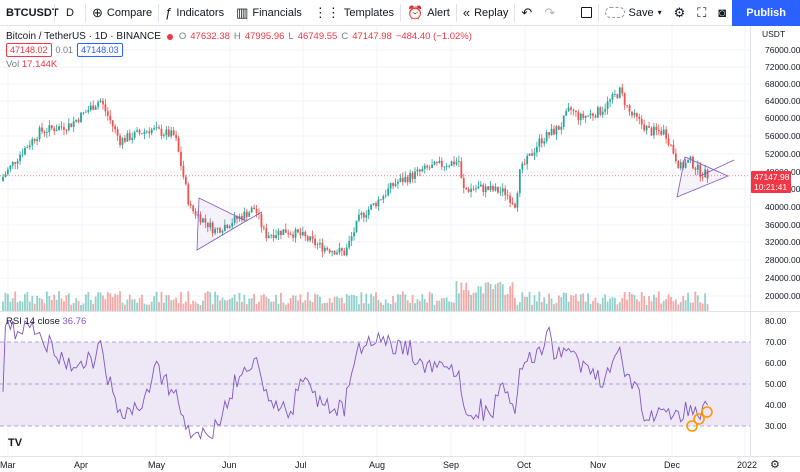  I want to click on settings-button: ⚙, so click(680, 13).